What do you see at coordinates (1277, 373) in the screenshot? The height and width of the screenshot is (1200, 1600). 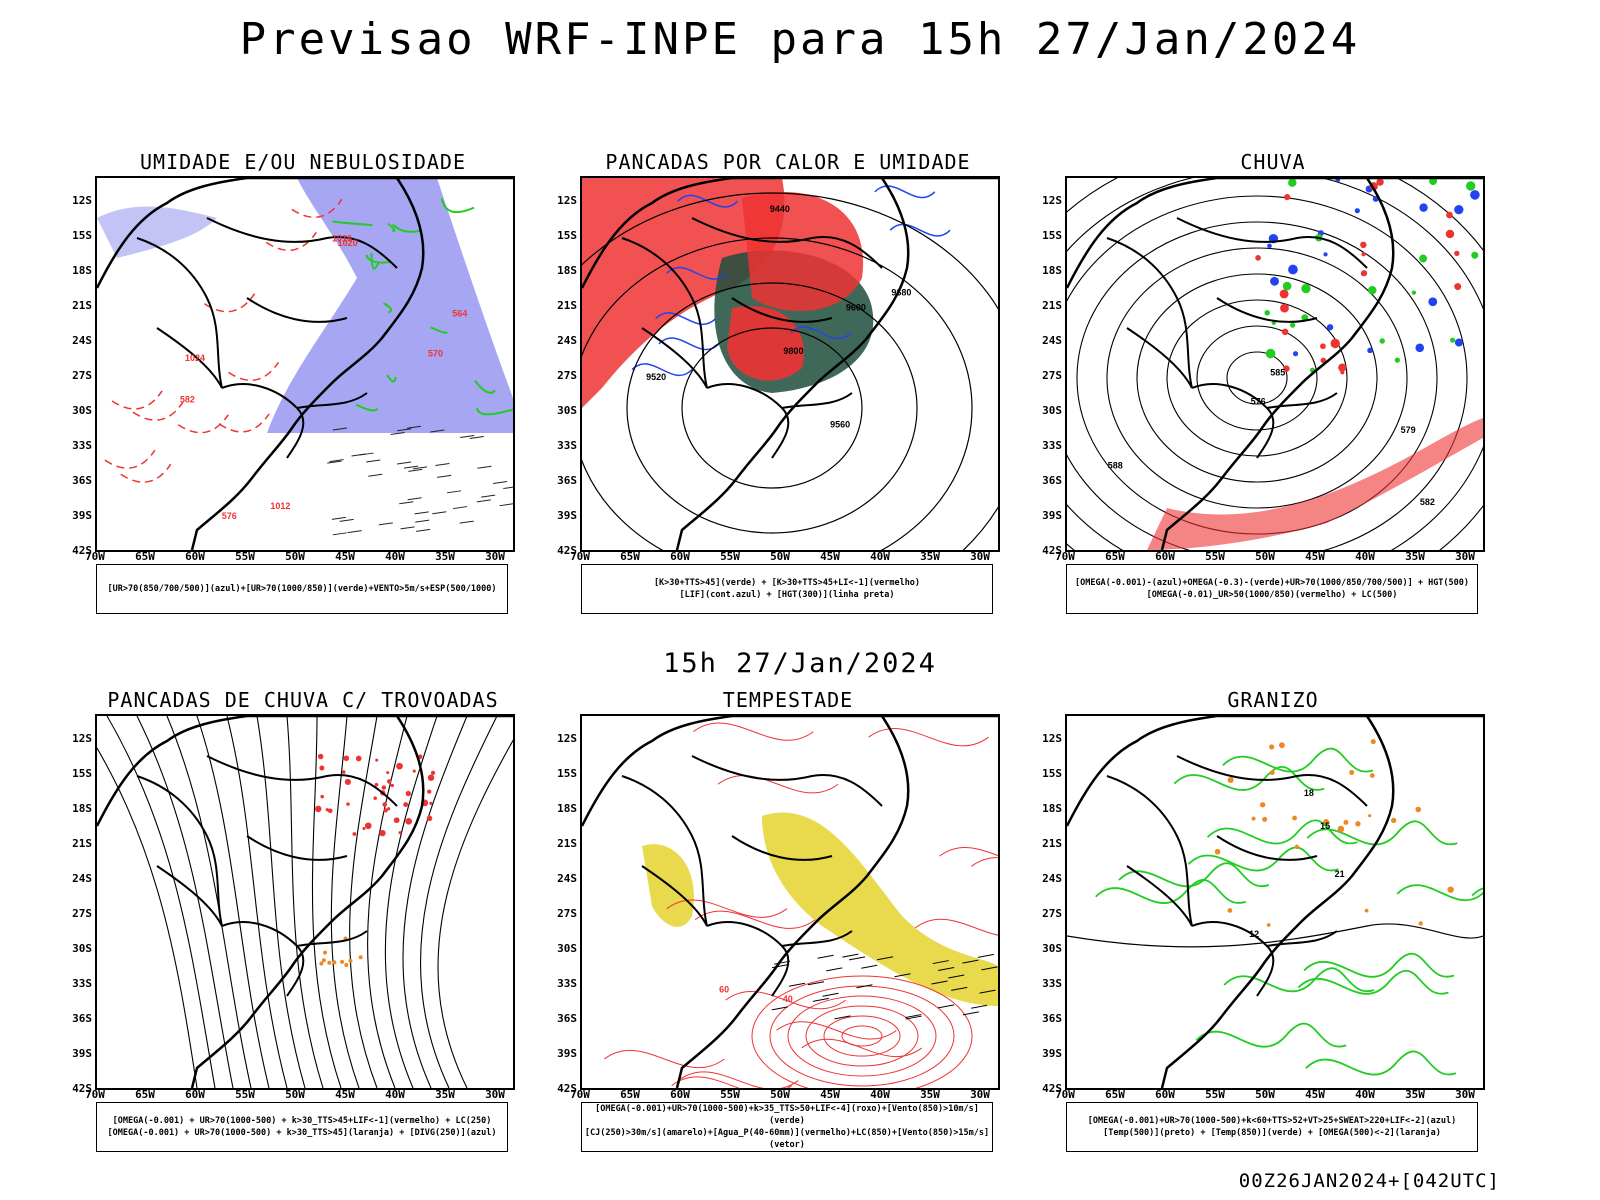 I see `contour-label: 585` at bounding box center [1277, 373].